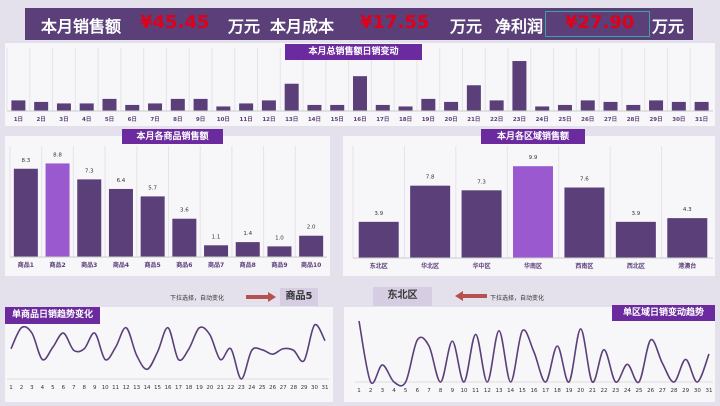 The height and width of the screenshot is (406, 720). I want to click on tick-label: 10日, so click(223, 119).